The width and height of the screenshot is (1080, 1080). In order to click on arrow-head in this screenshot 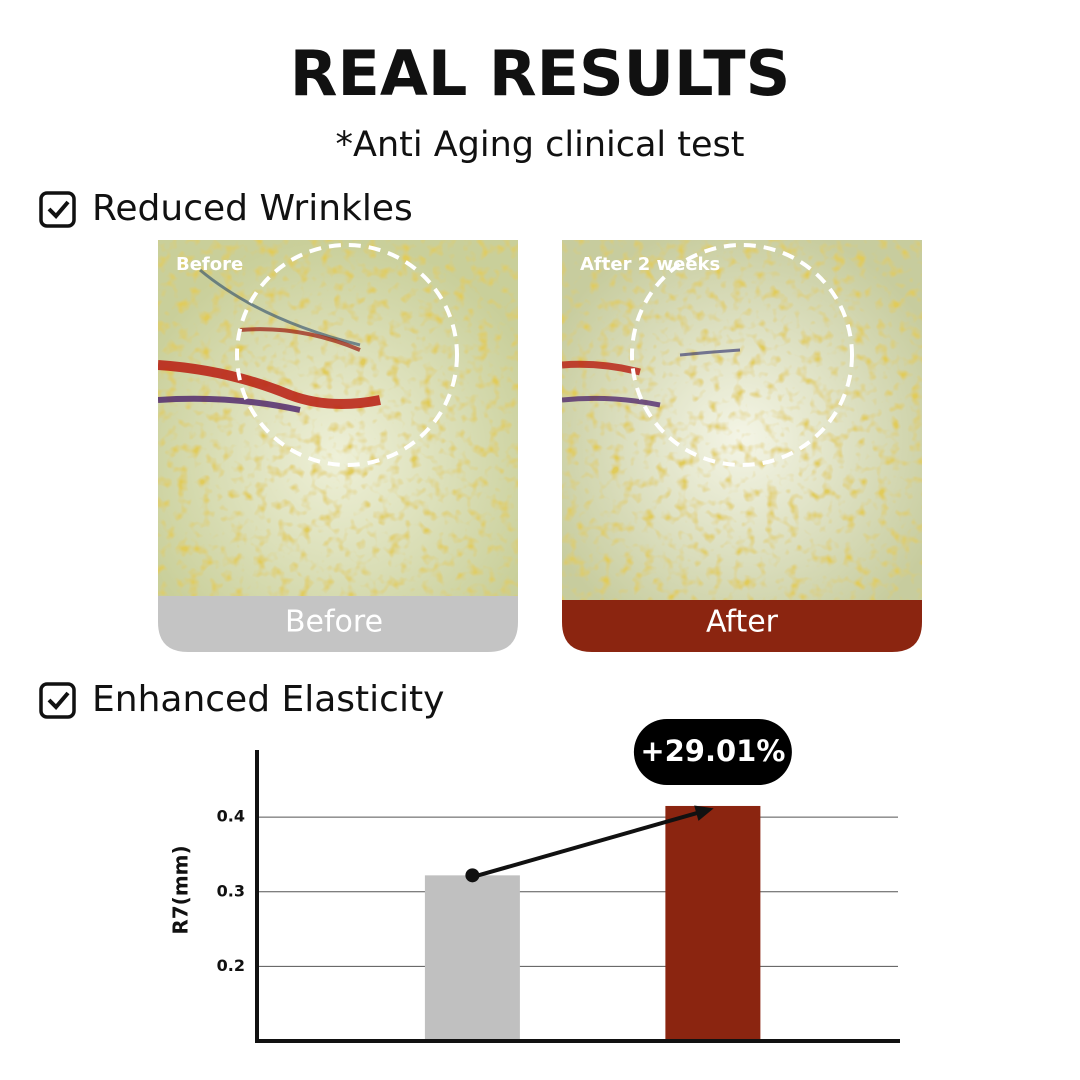, I will do `click(704, 813)`.